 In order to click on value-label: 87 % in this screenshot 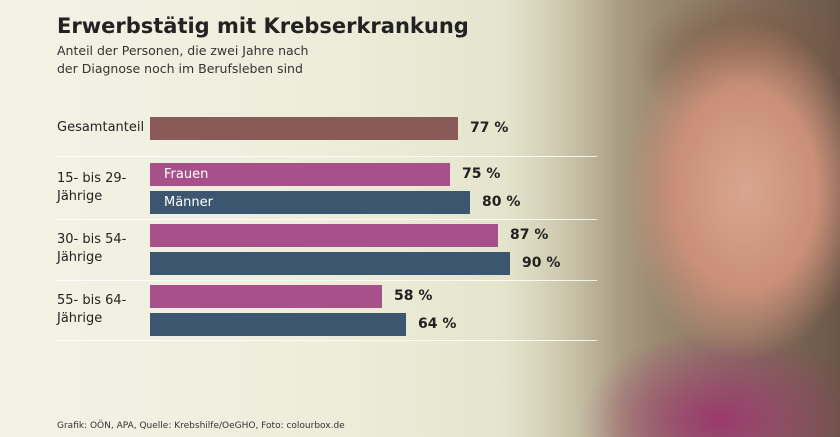, I will do `click(529, 235)`.